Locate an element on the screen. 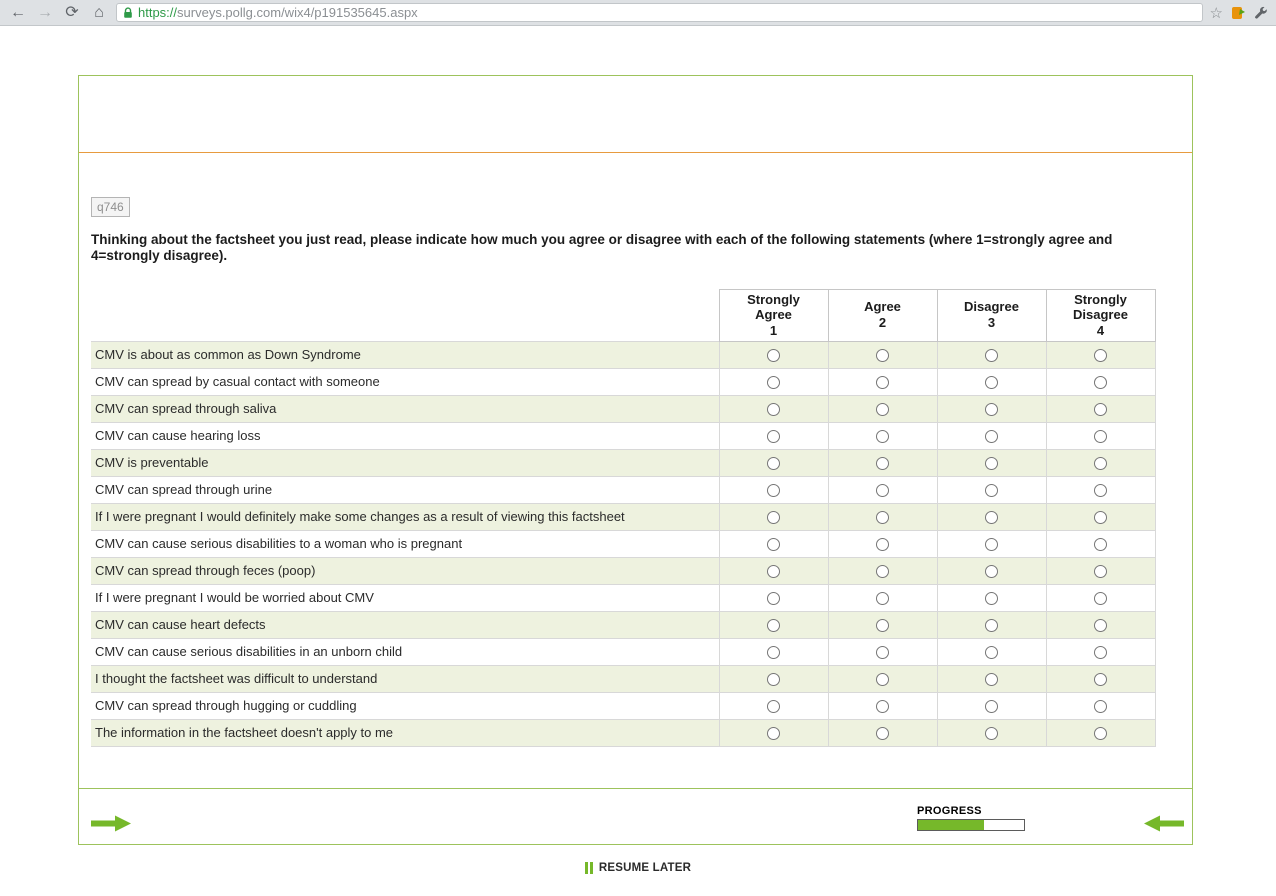  forward-icon: → is located at coordinates (45, 12).